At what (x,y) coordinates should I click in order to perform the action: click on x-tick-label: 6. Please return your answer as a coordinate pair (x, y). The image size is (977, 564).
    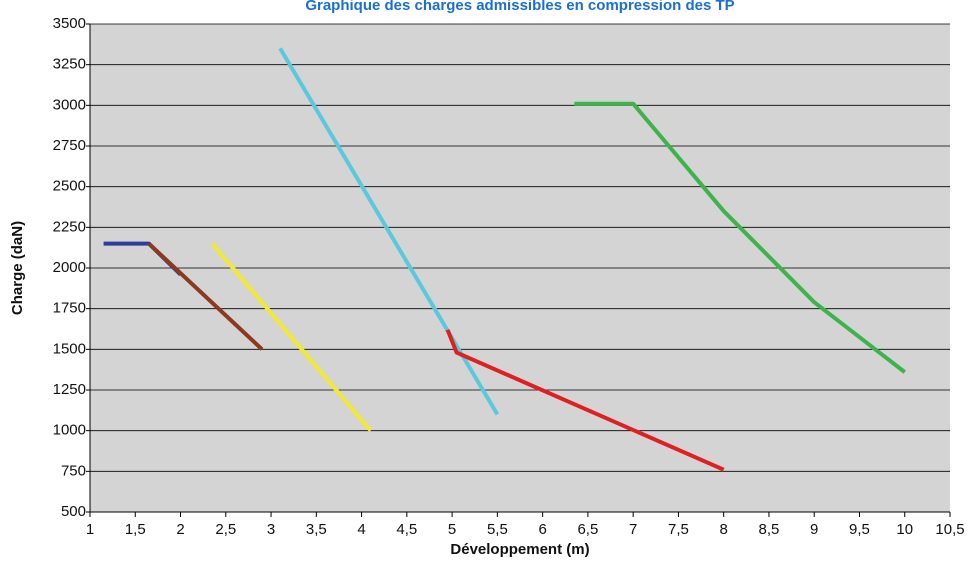
    Looking at the image, I should click on (542, 529).